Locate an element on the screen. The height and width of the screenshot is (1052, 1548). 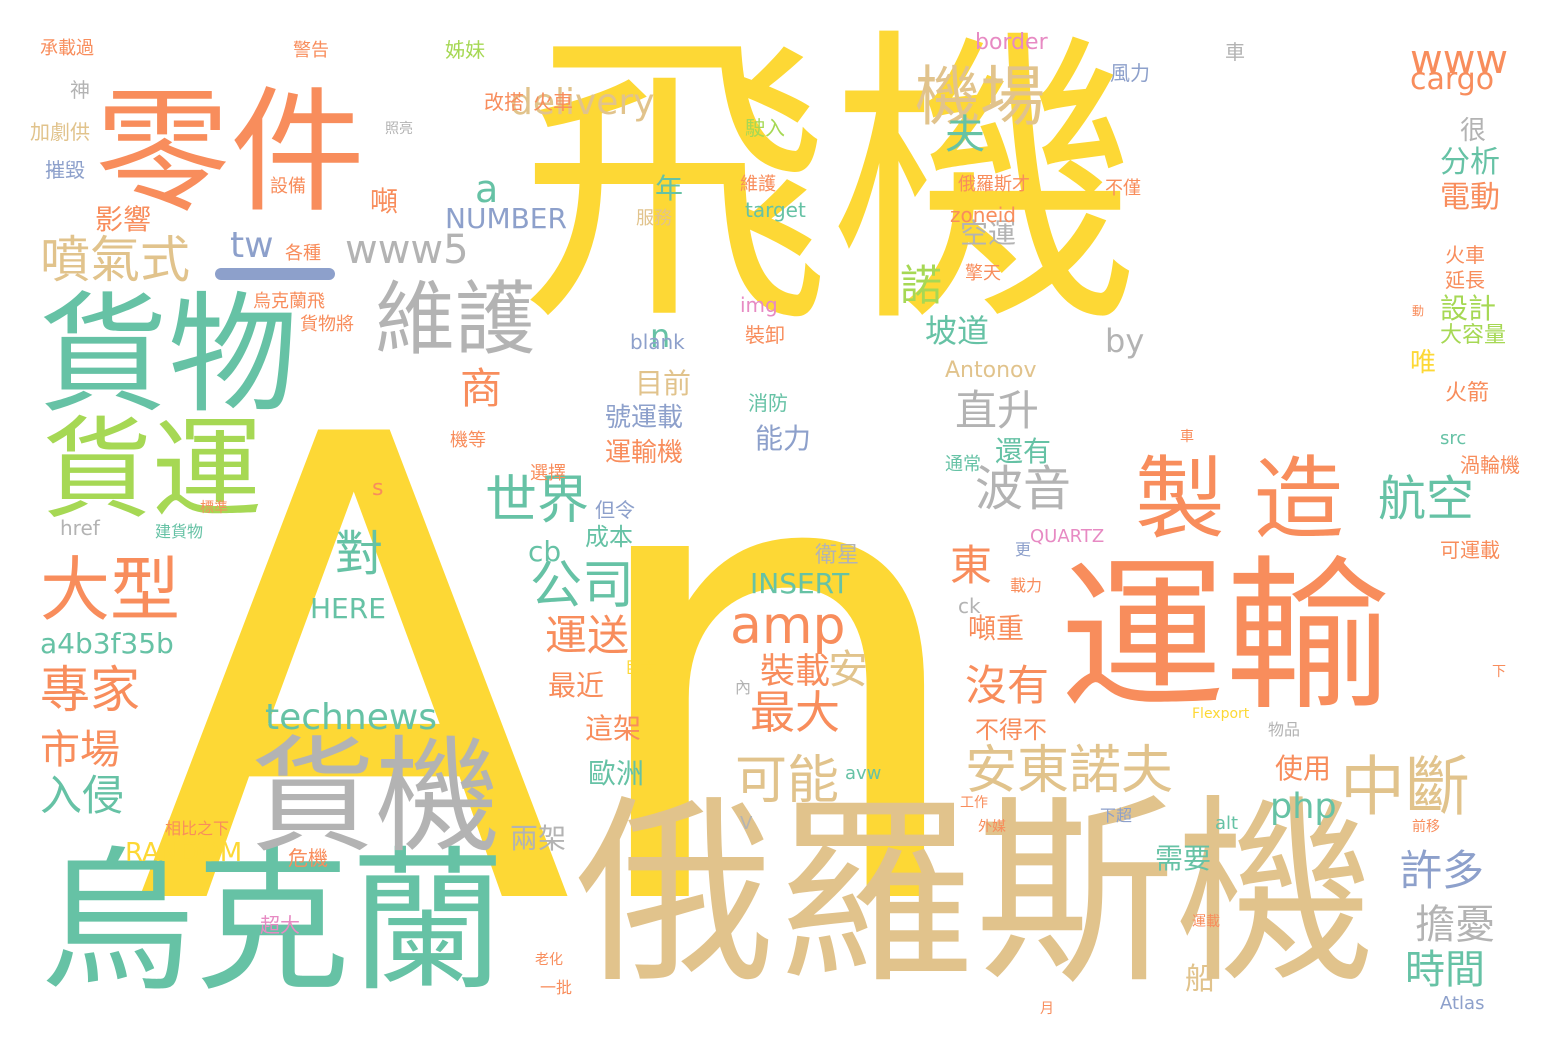
word-blank: blank is located at coordinates (657, 342).